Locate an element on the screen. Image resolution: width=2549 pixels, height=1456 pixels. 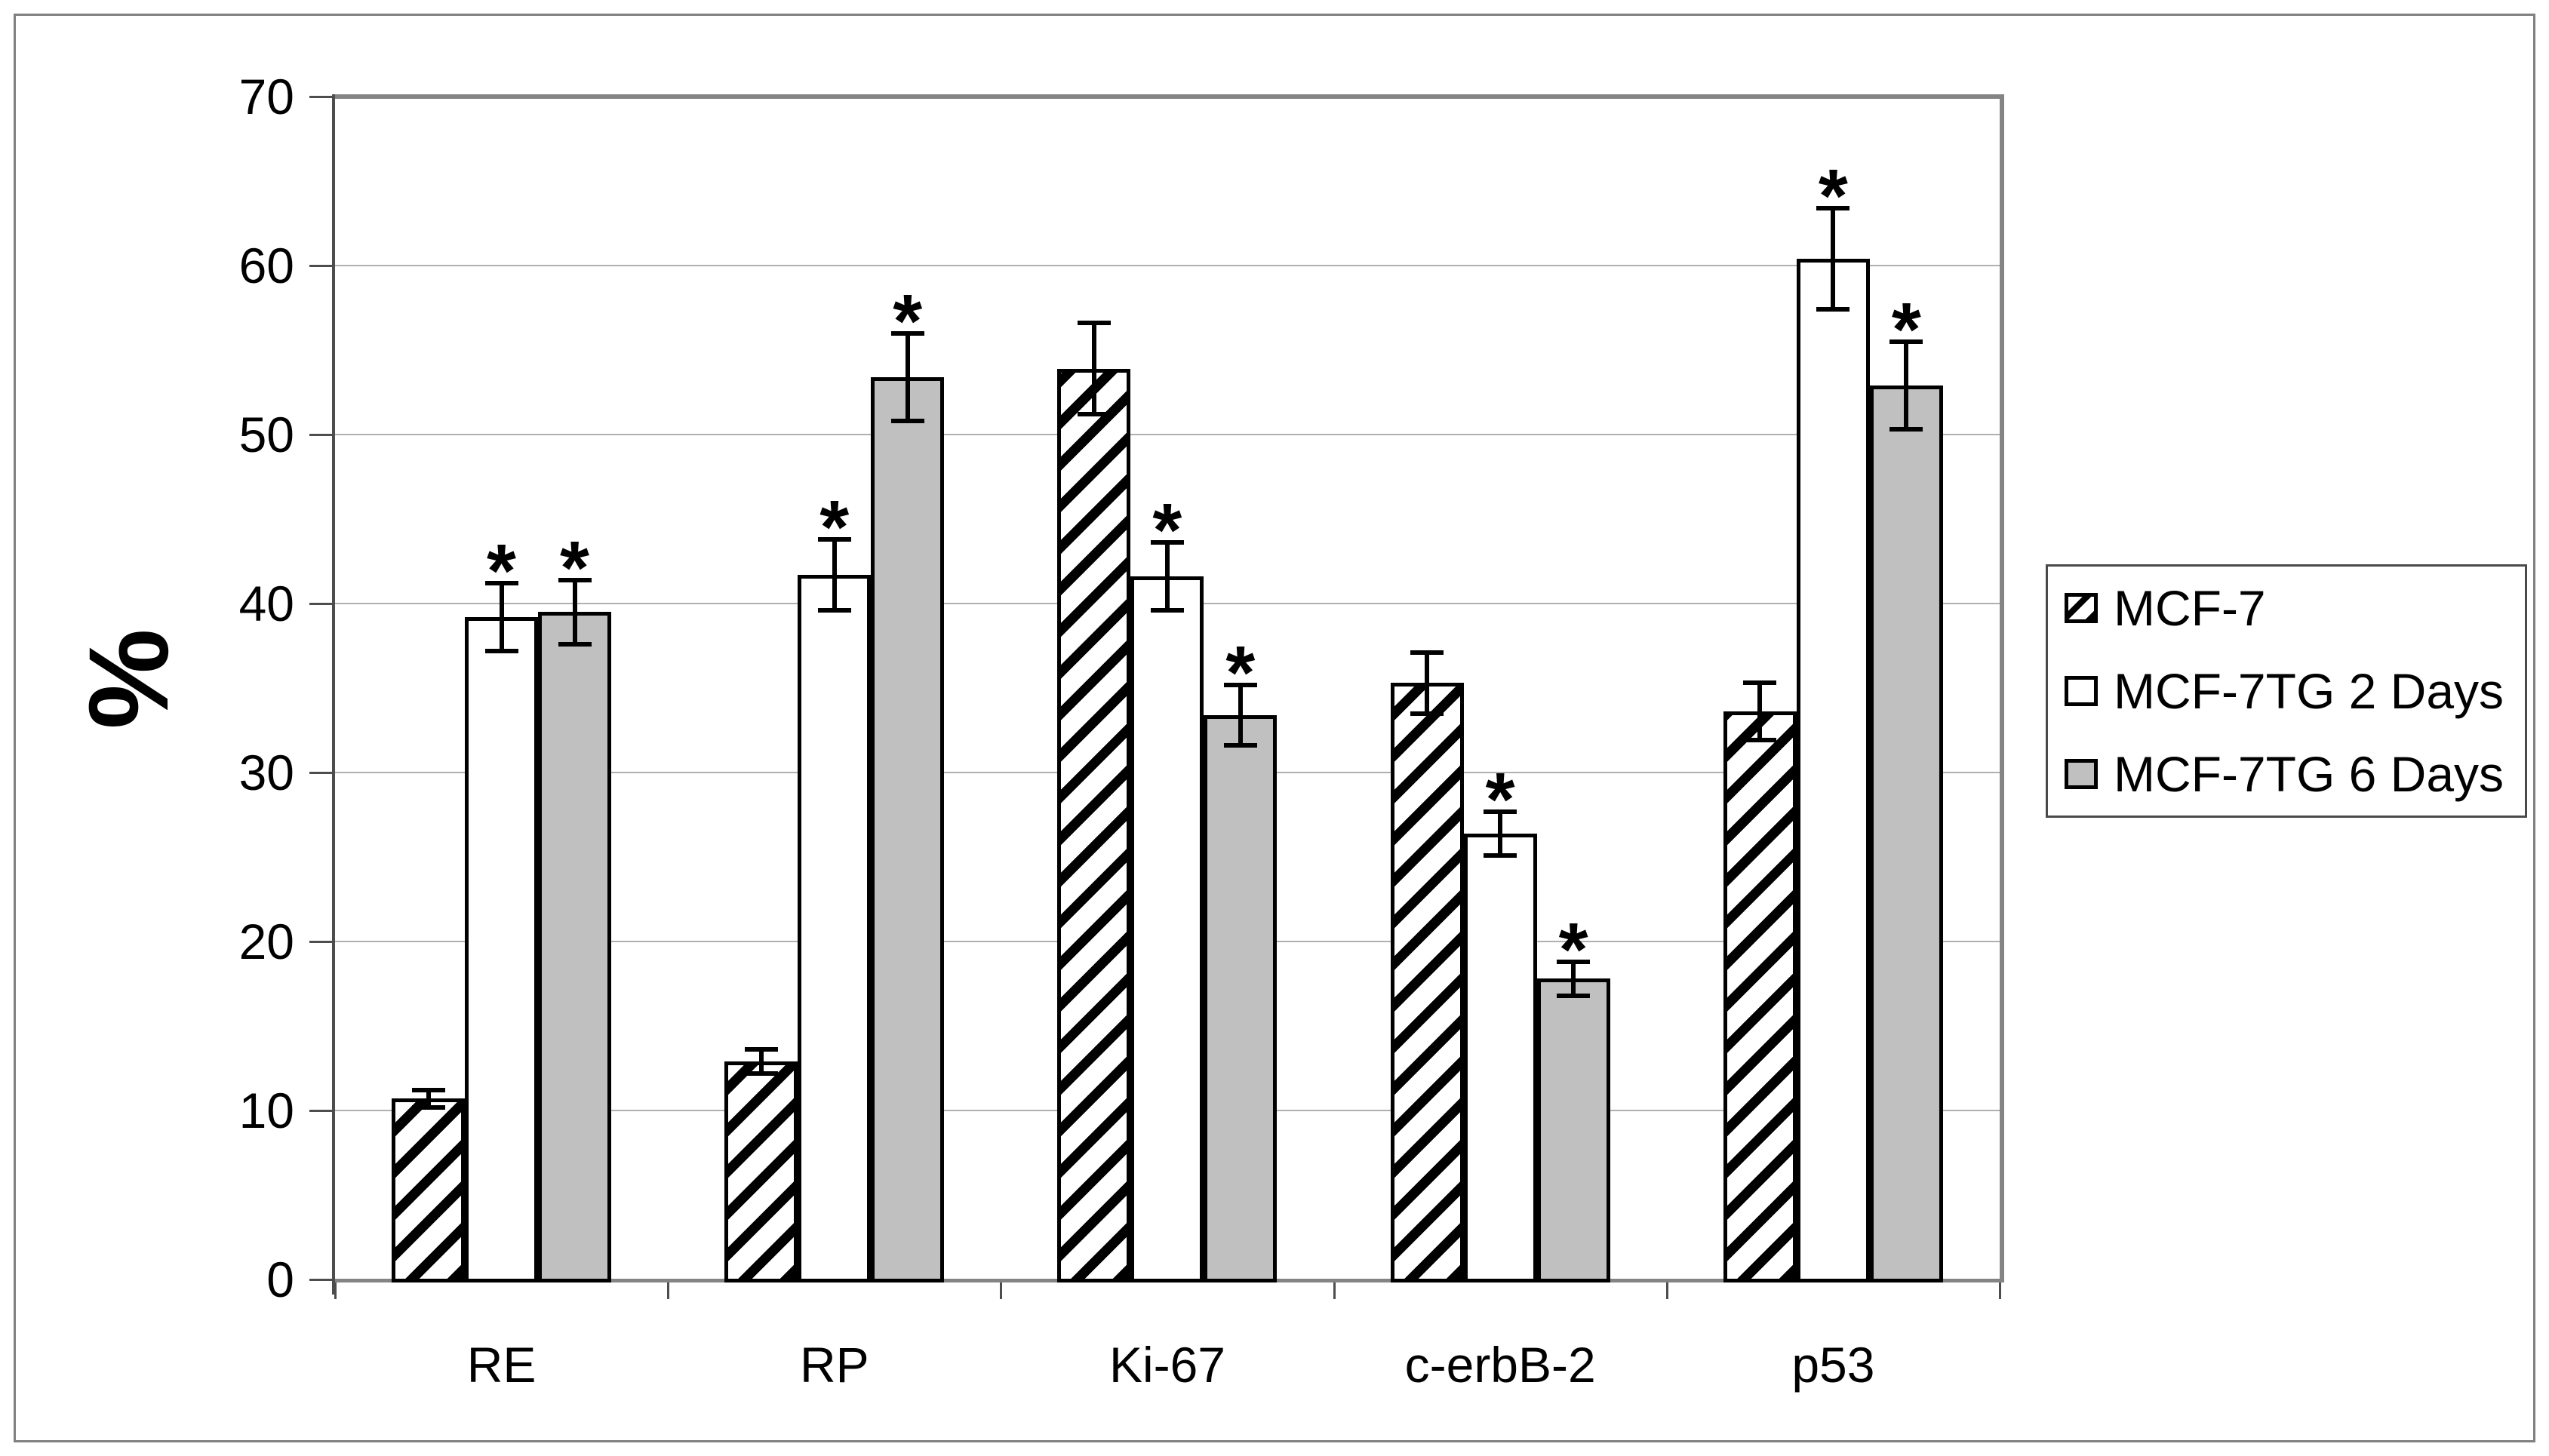
error-cap-top-mcf-7tg-6-days-re is located at coordinates (575, 579).